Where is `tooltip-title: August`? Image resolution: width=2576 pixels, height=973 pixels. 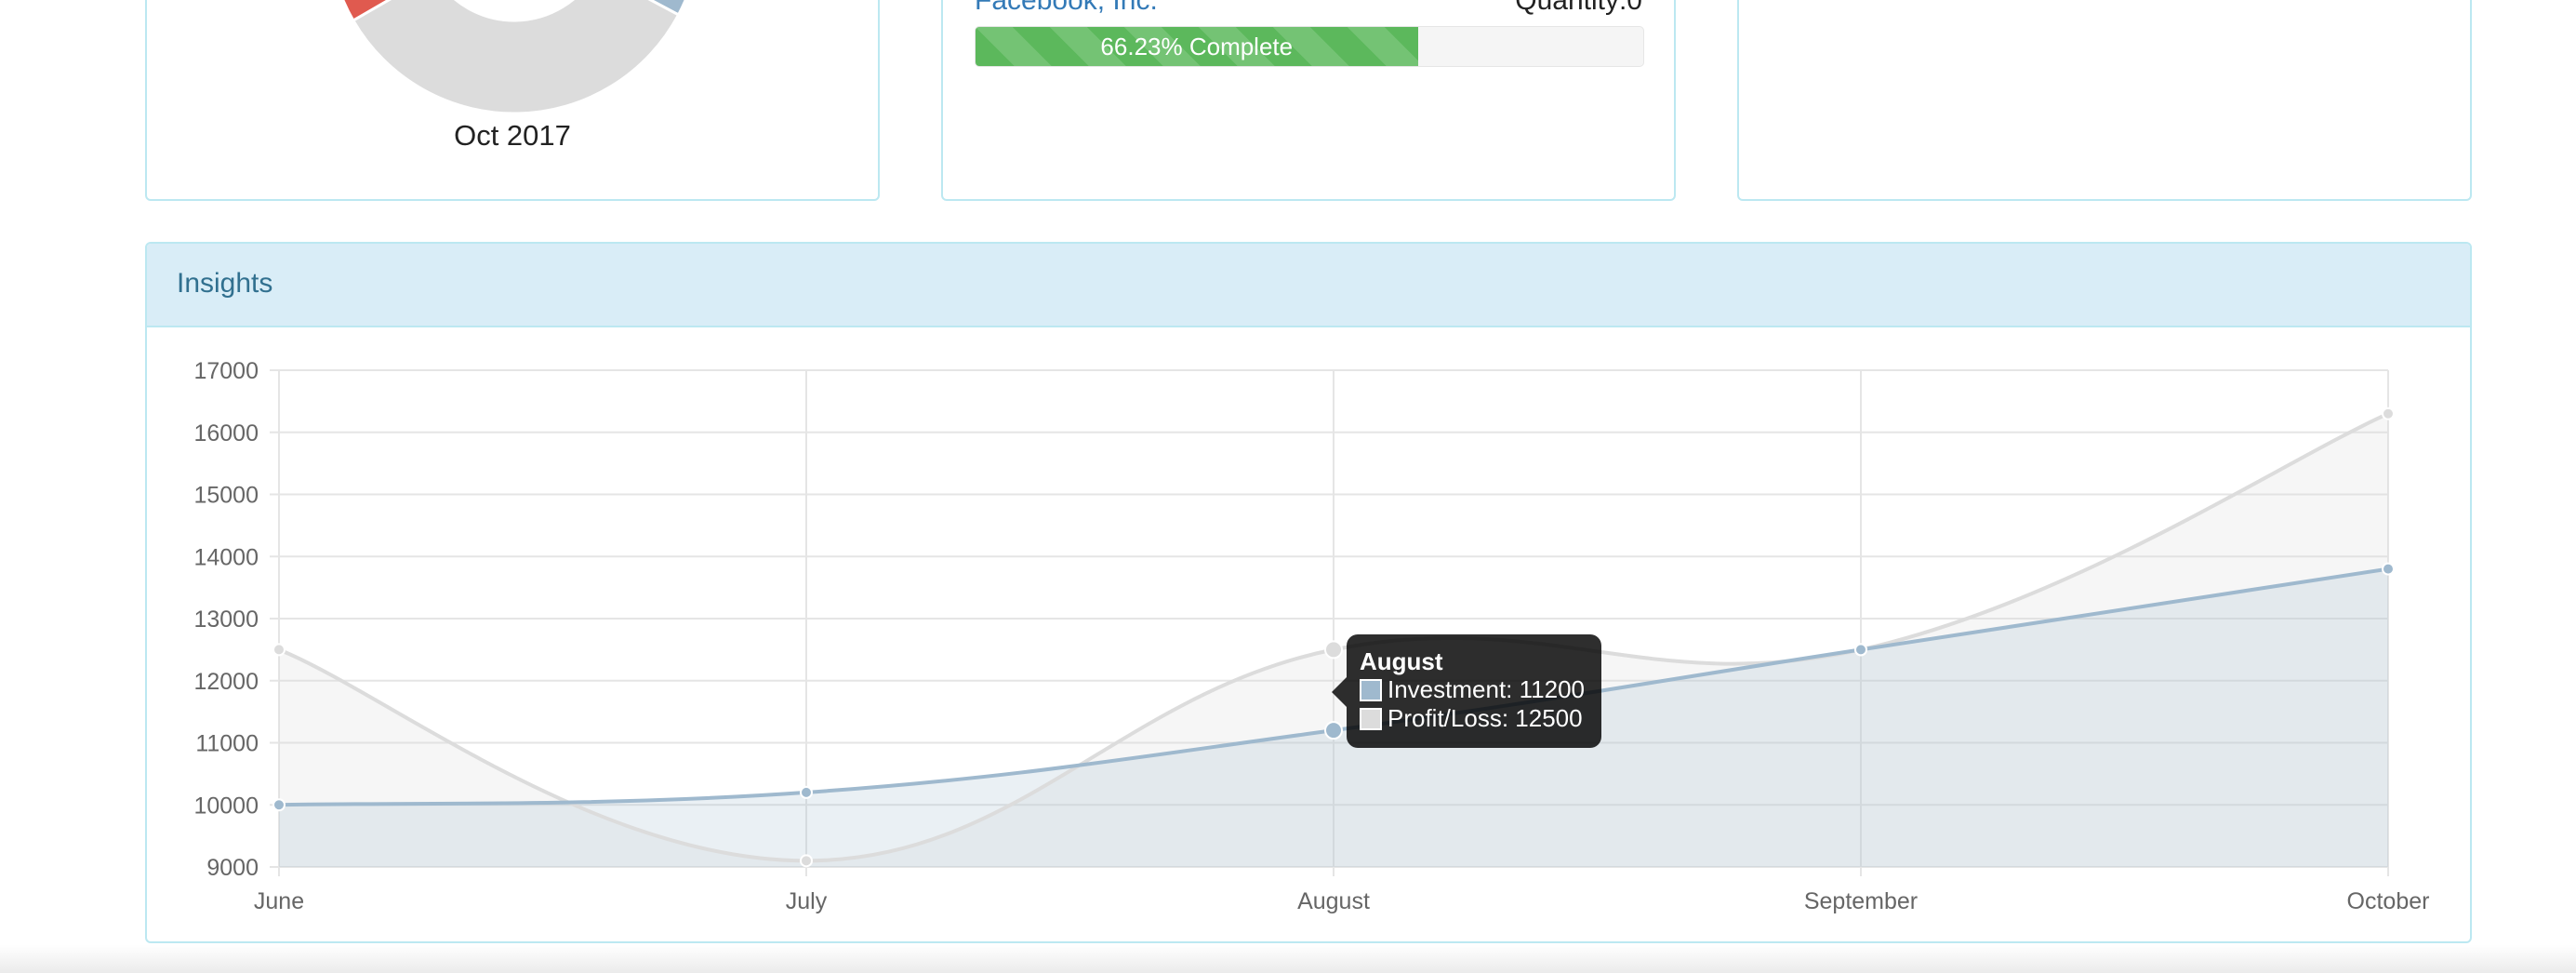
tooltip-title: August is located at coordinates (1401, 661).